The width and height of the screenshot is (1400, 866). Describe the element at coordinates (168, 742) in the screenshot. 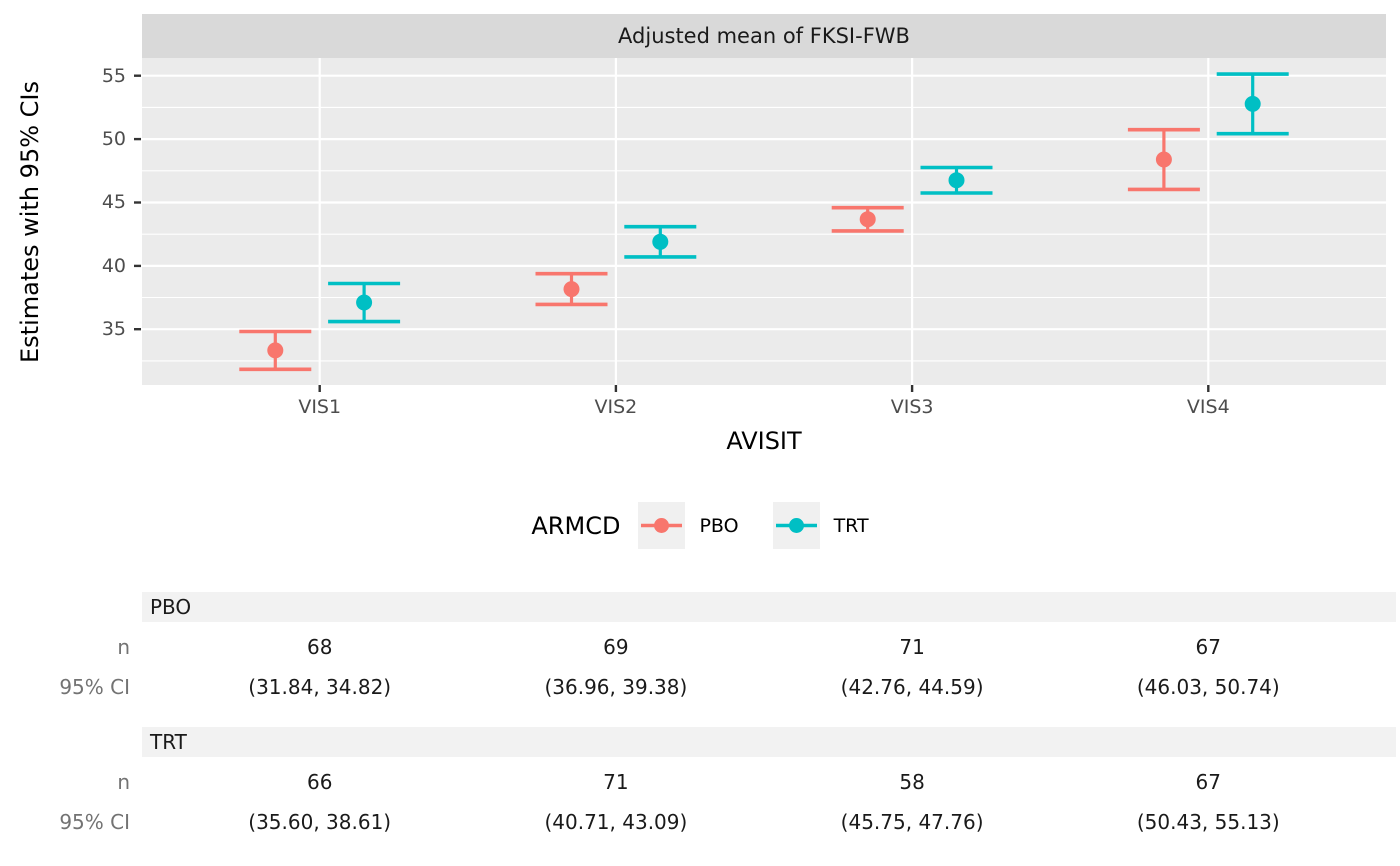

I see `table-section-title: TRT` at that location.